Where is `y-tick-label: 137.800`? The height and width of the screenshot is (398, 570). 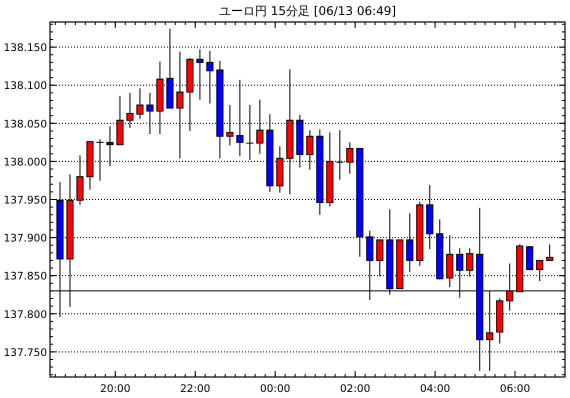
y-tick-label: 137.800 is located at coordinates (25, 314).